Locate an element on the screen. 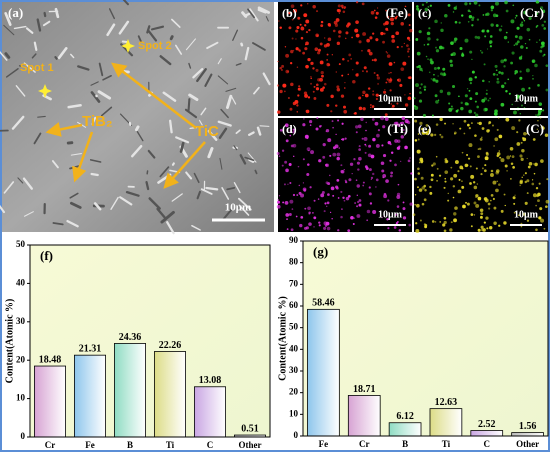 Image resolution: width=550 pixels, height=452 pixels. x-tick-label: B is located at coordinates (405, 444).